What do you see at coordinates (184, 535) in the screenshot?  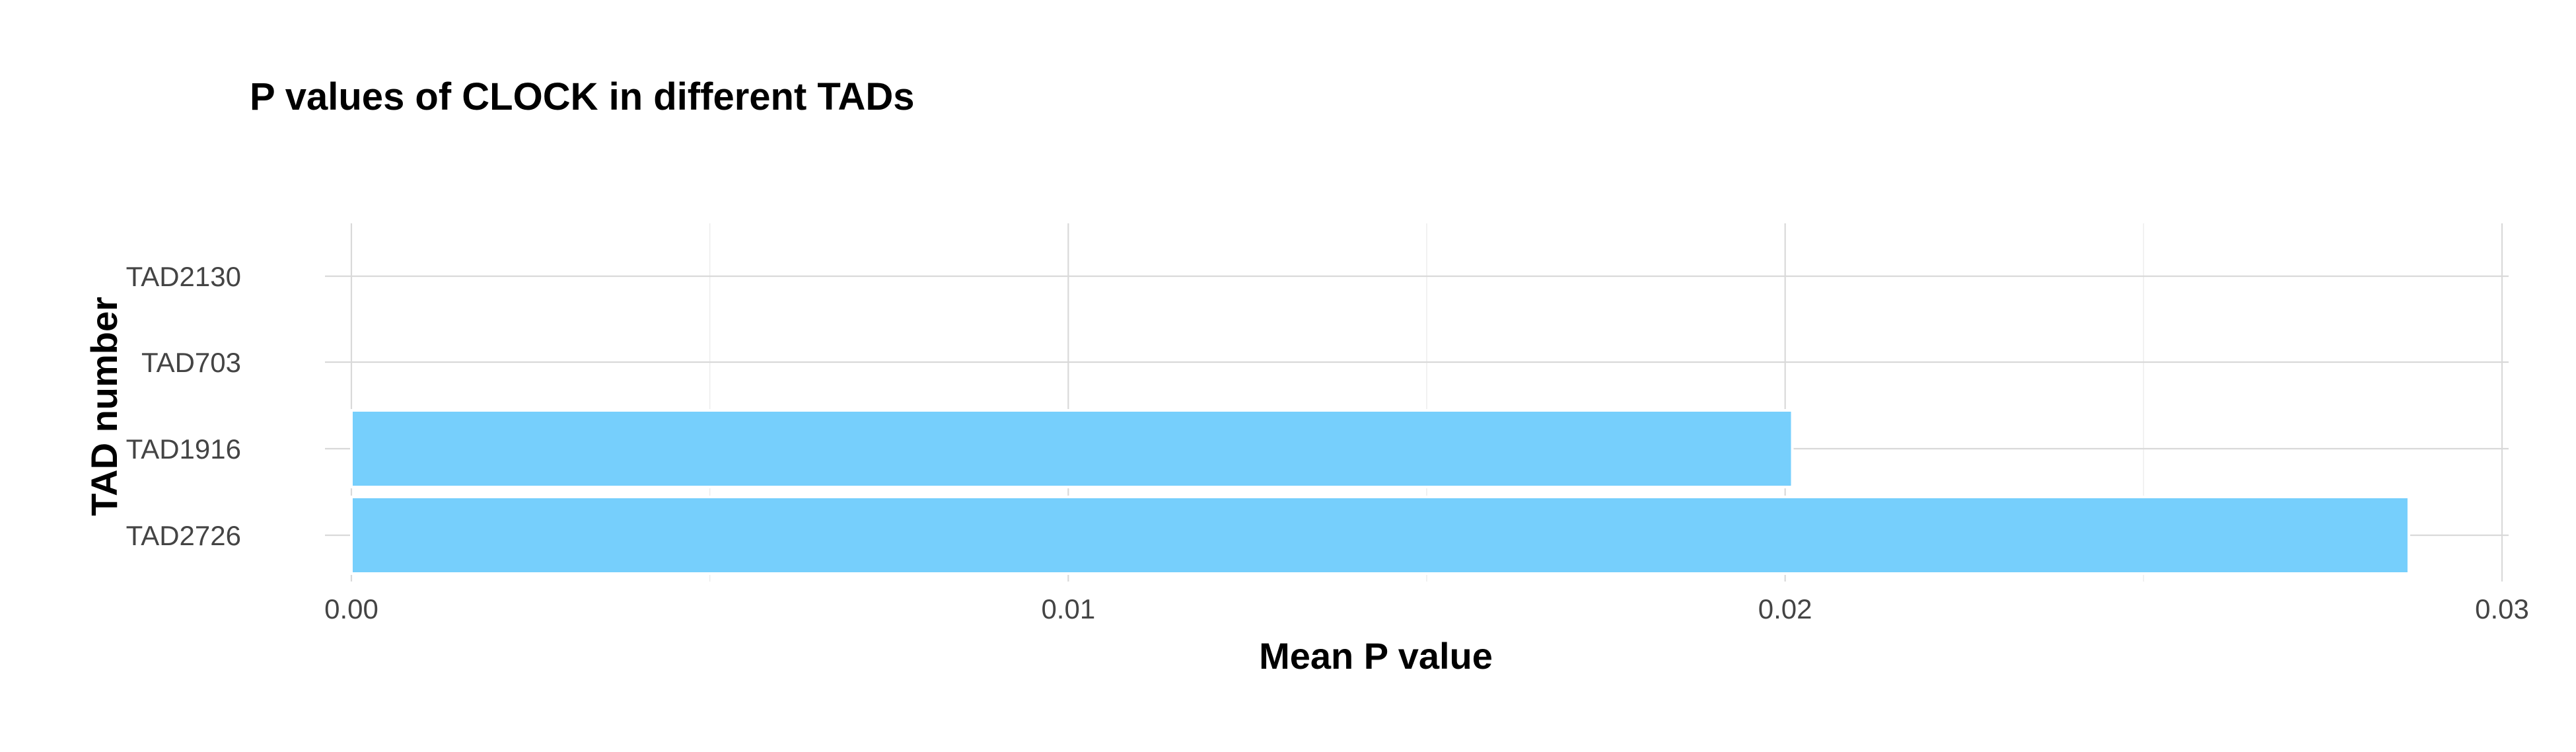 I see `y-tick-label: TAD2726` at bounding box center [184, 535].